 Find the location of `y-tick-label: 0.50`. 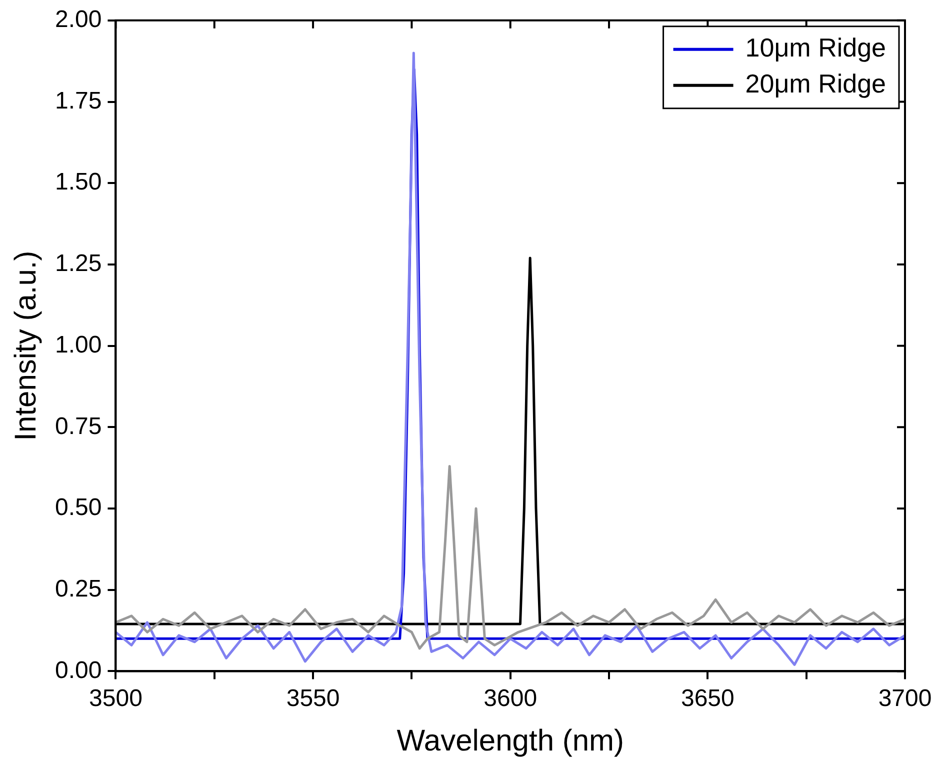

y-tick-label: 0.50 is located at coordinates (78, 508).